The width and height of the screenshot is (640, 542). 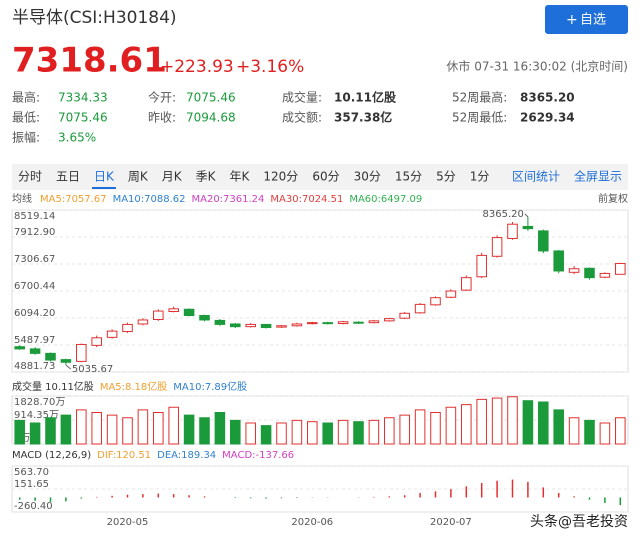 I want to click on tab: 月K, so click(x=172, y=177).